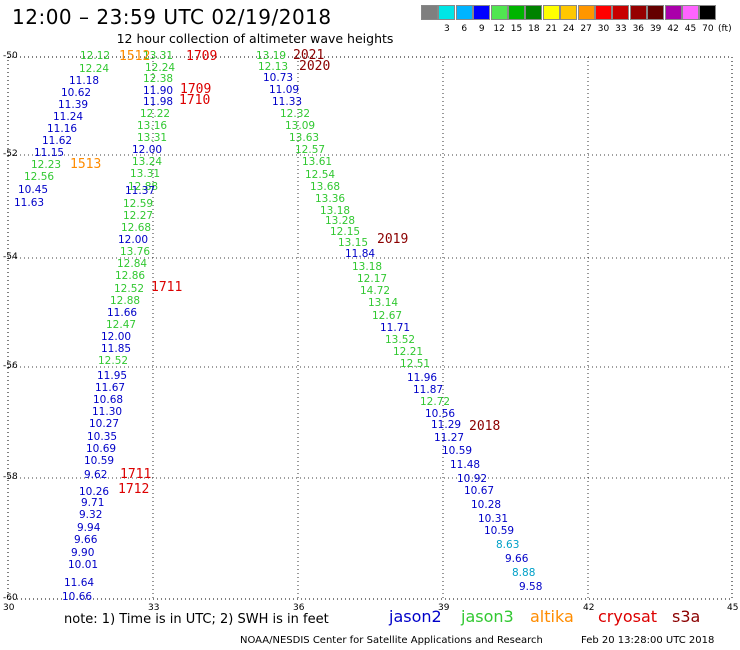 This screenshot has width=740, height=650. Describe the element at coordinates (39, 177) in the screenshot. I see `wave-height-reading: 12.56` at that location.